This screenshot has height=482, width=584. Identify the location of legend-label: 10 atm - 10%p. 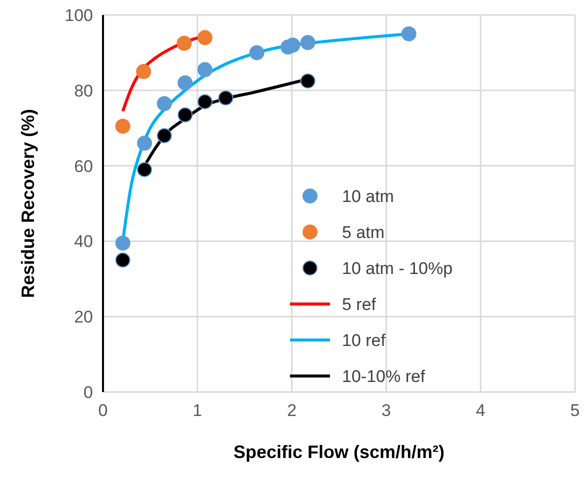
(397, 268).